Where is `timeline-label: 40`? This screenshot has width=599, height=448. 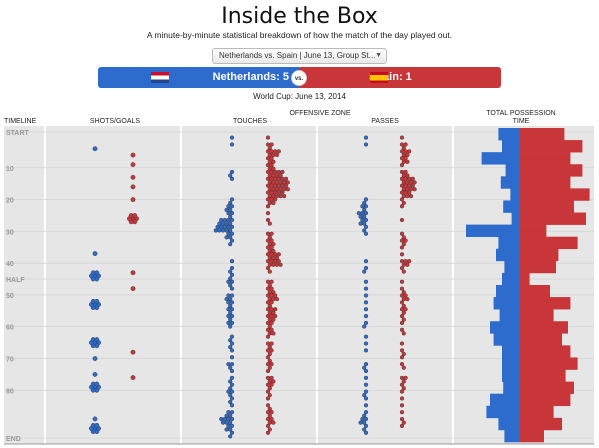
timeline-label: 40 is located at coordinates (10, 264).